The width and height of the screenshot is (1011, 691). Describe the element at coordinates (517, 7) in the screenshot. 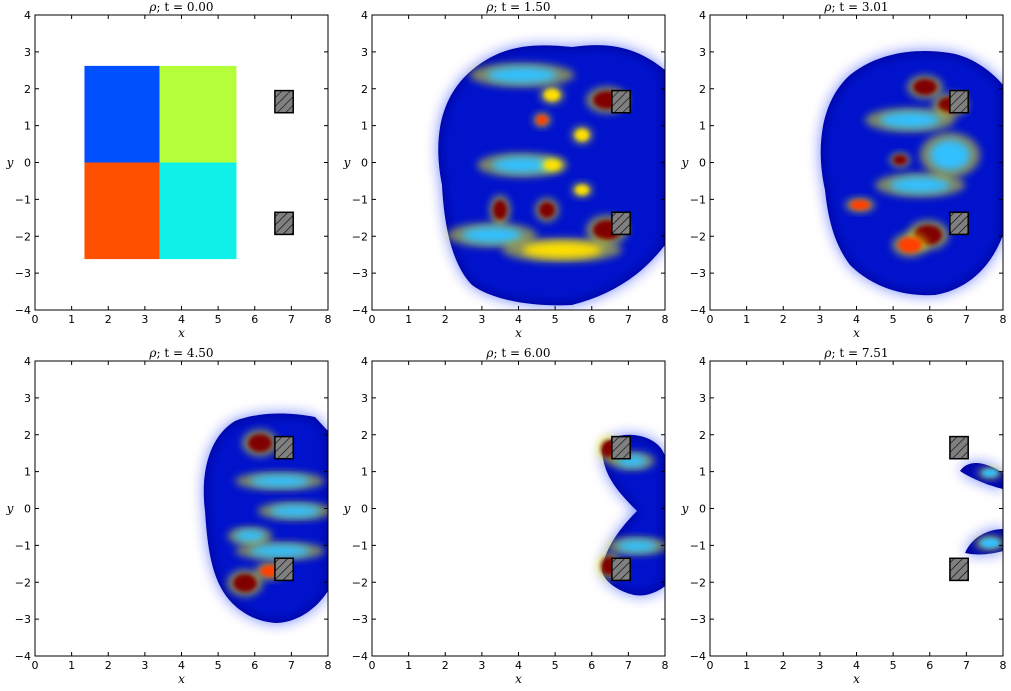

I see `subplot-title: ρ; t = 1.50` at that location.